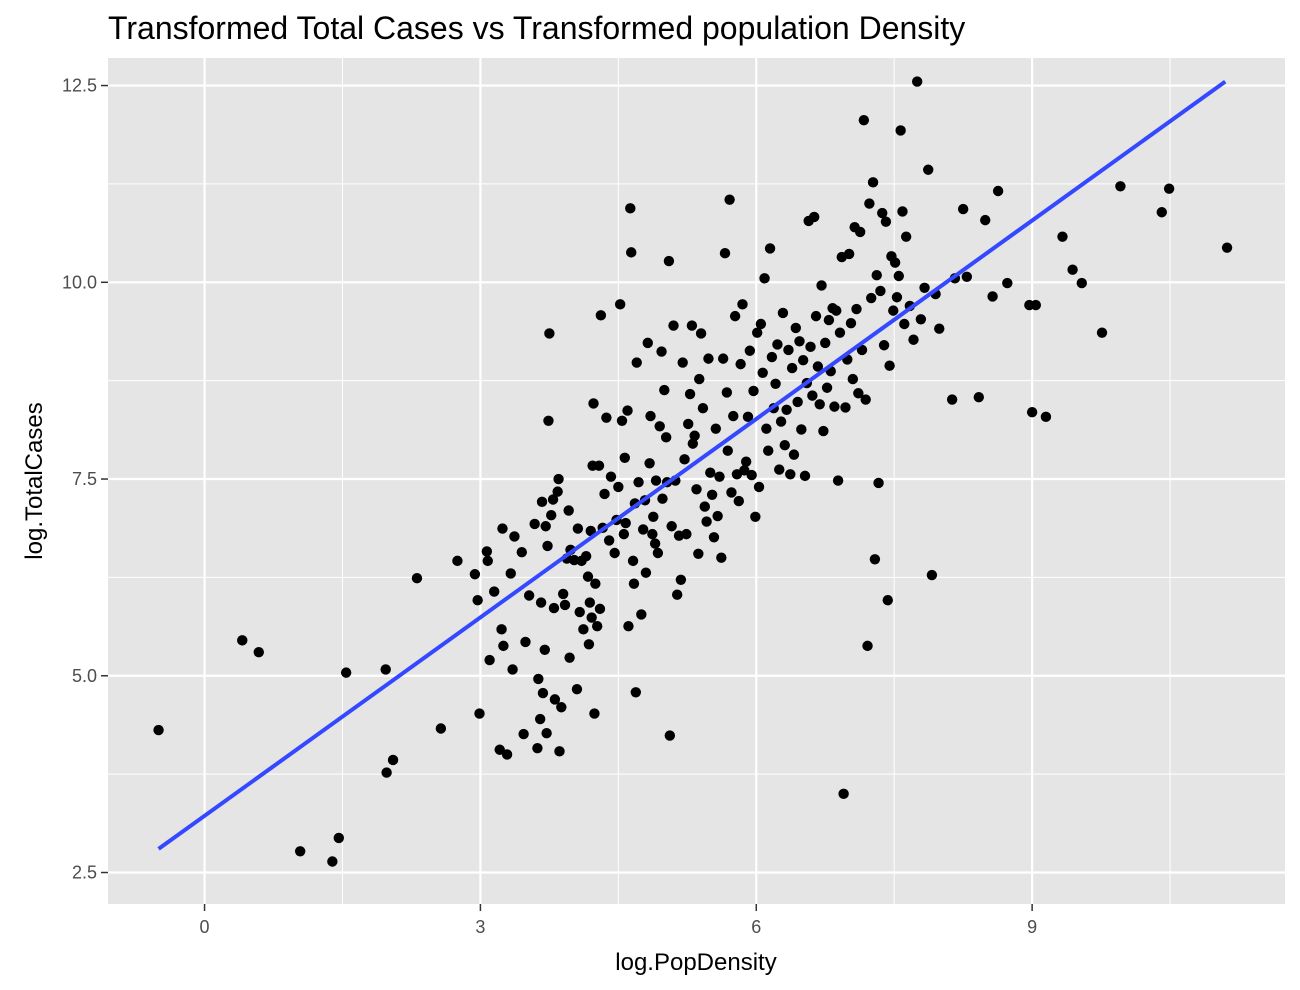 Image resolution: width=1300 pixels, height=990 pixels. What do you see at coordinates (480, 927) in the screenshot?
I see `x-tick-label: 3` at bounding box center [480, 927].